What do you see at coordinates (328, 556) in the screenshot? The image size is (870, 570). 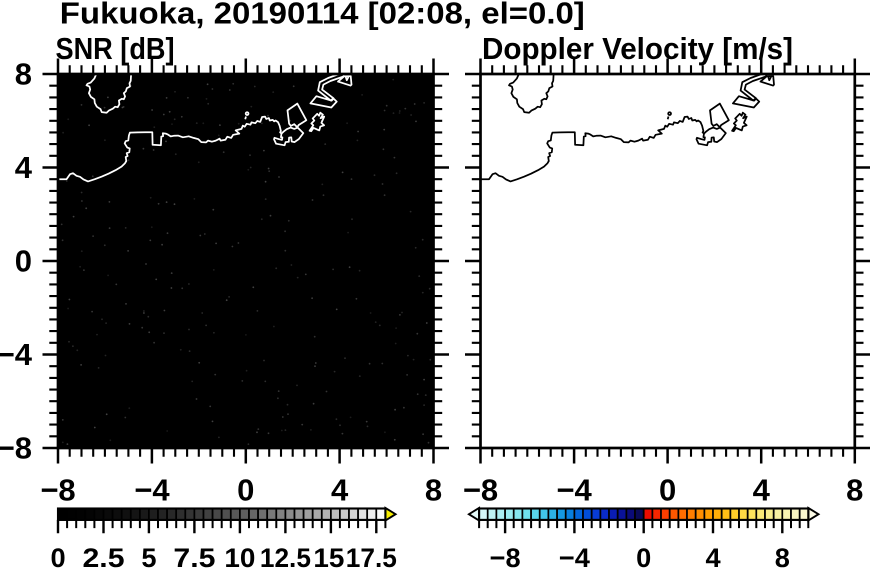 I see `svg-text: 15` at bounding box center [328, 556].